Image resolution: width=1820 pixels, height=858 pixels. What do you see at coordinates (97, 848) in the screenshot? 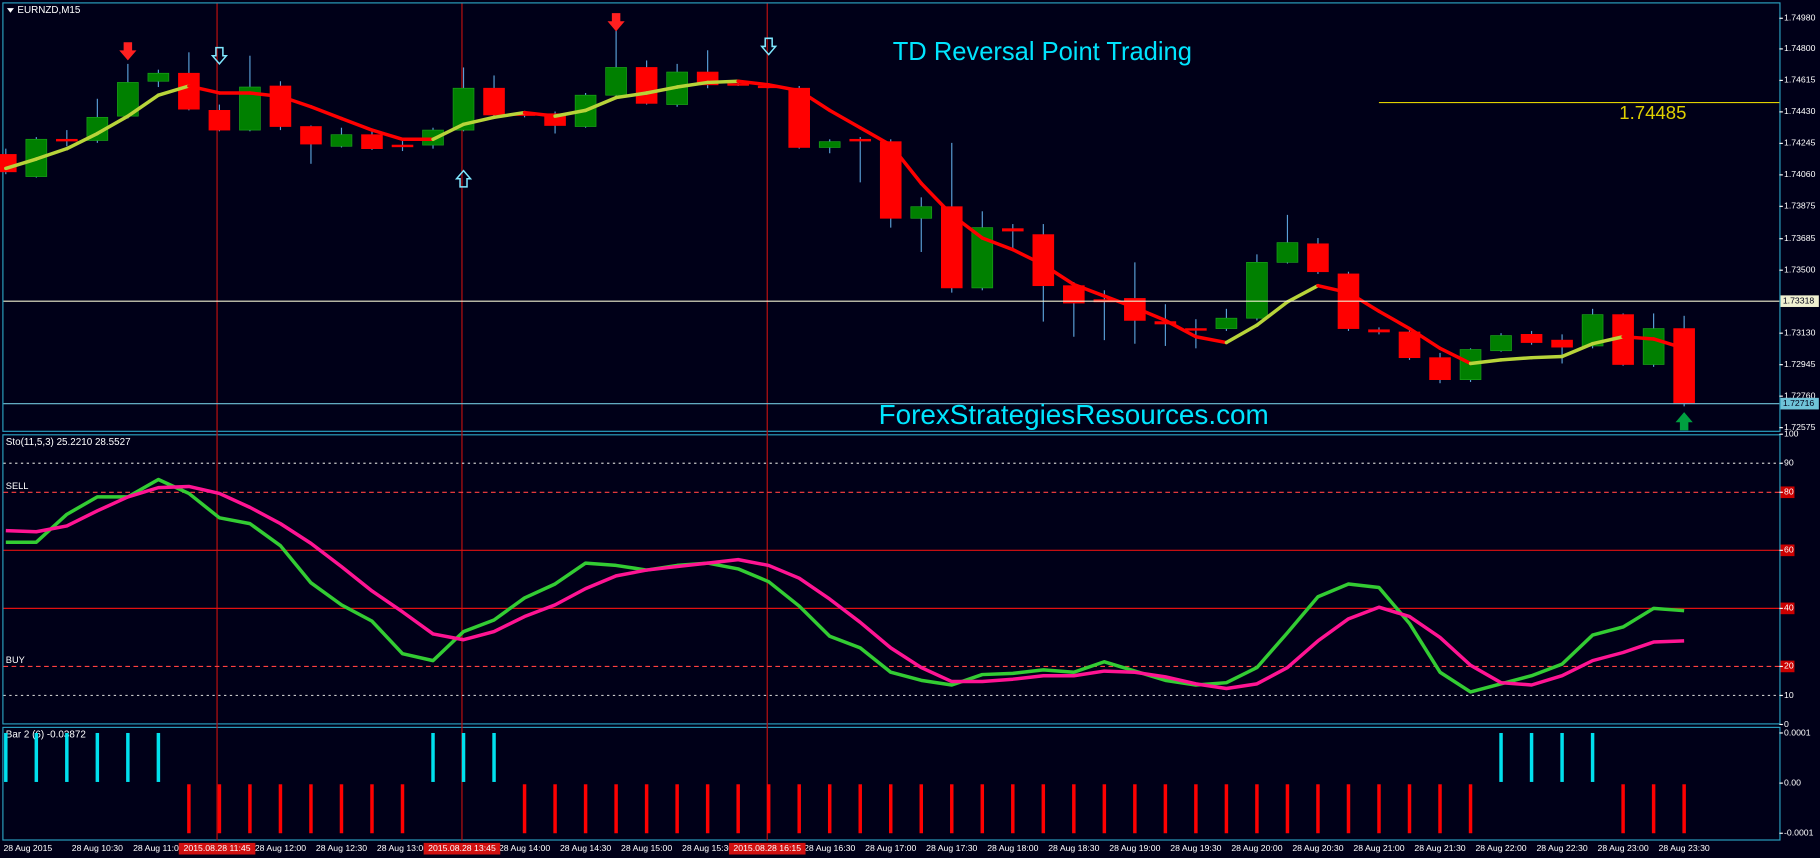
I see `x-tick-label: 28 Aug 10:30` at bounding box center [97, 848].